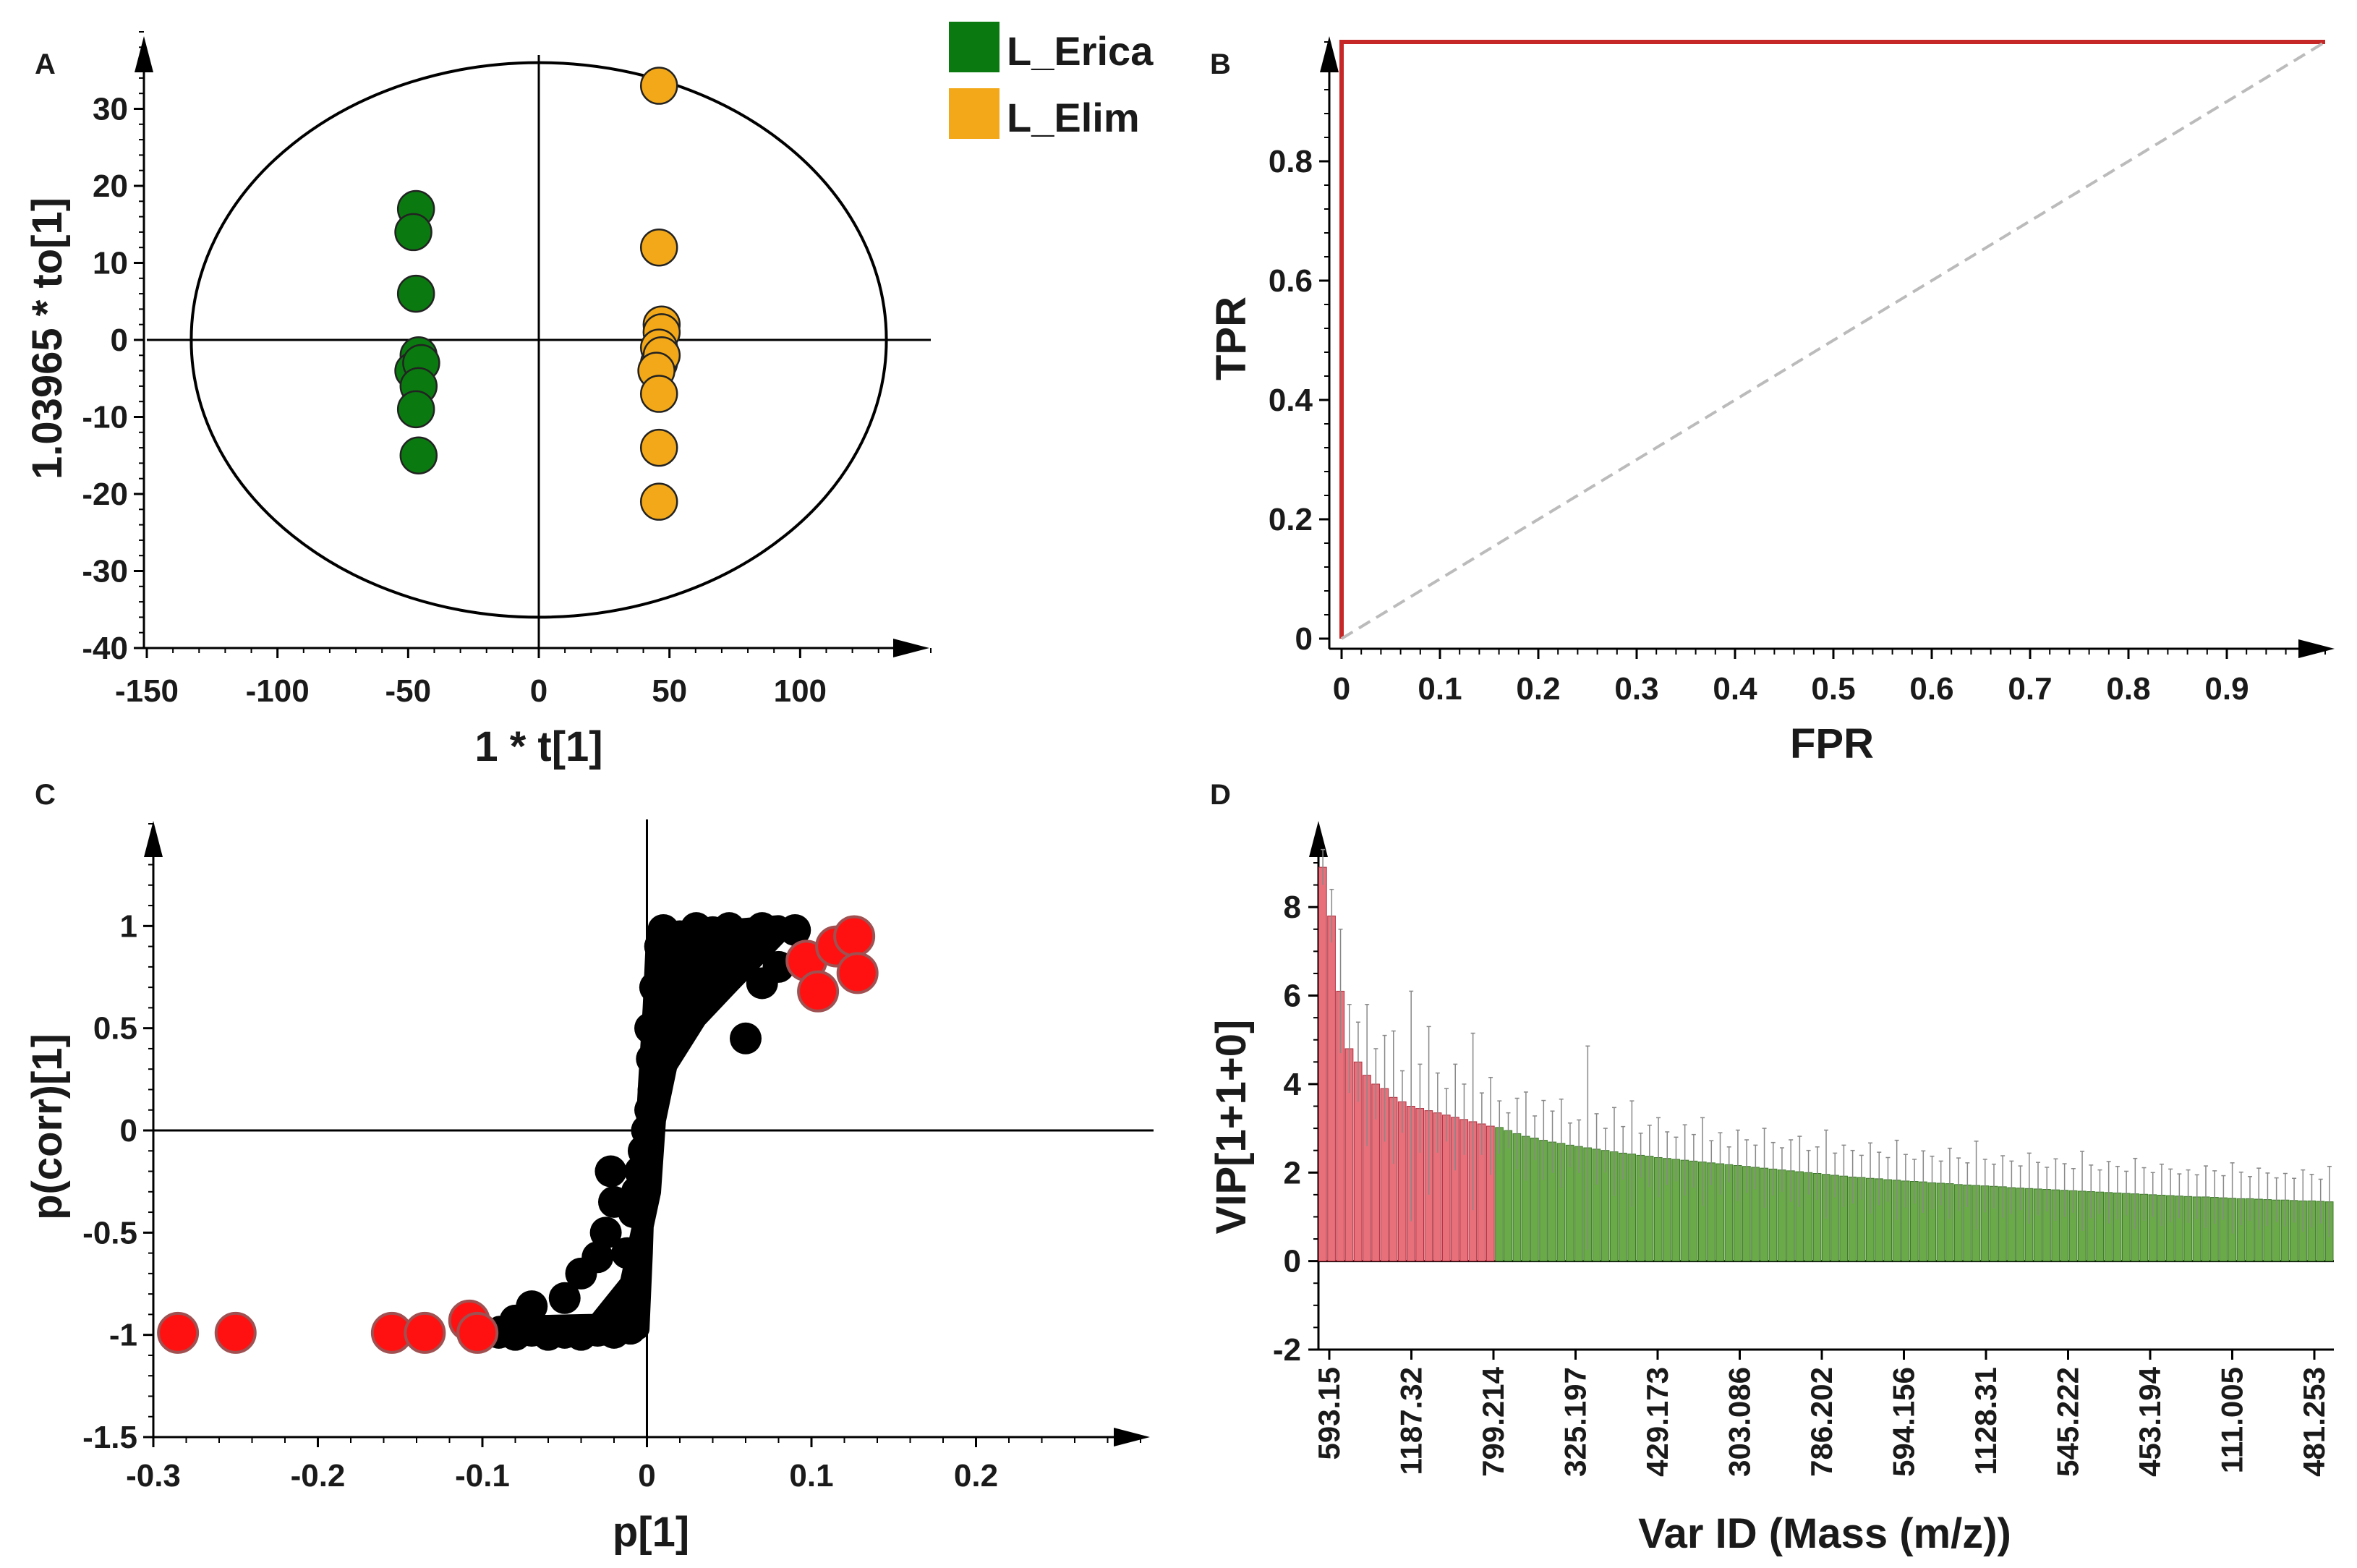 Image resolution: width=2357 pixels, height=1568 pixels. Describe the element at coordinates (1220, 795) in the screenshot. I see `panel-label-d: D` at that location.